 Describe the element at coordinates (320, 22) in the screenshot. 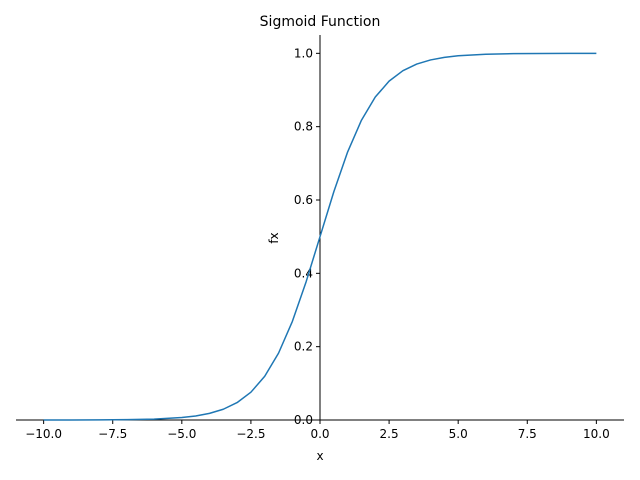

I see `chart-title: Sigmoid Function` at that location.